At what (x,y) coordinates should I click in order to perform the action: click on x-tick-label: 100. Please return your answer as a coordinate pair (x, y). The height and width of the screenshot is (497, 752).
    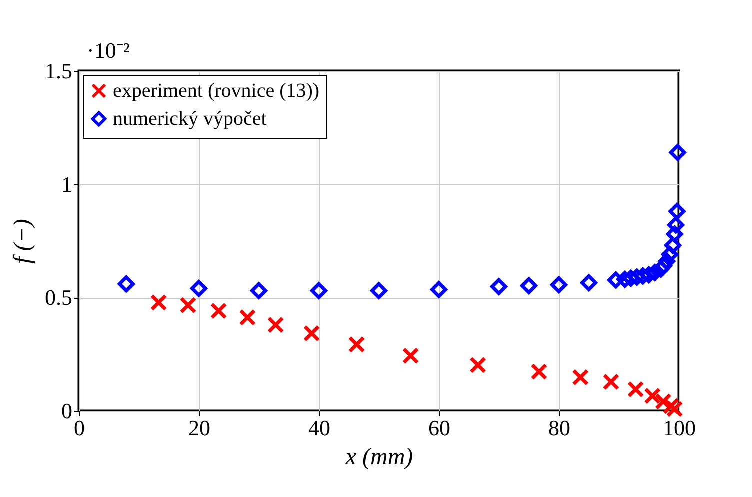
    Looking at the image, I should click on (679, 428).